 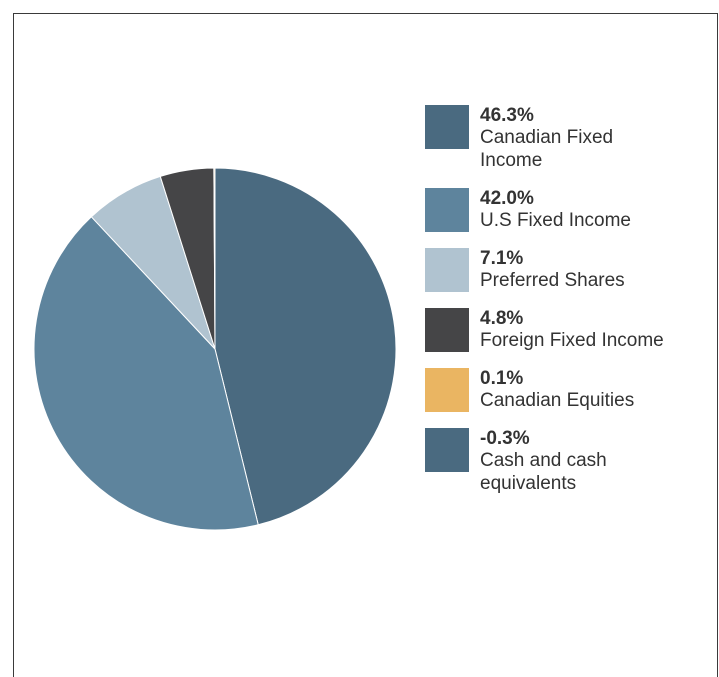 I want to click on legend-item: -0.3% Cash and cash equivalents, so click(x=565, y=461).